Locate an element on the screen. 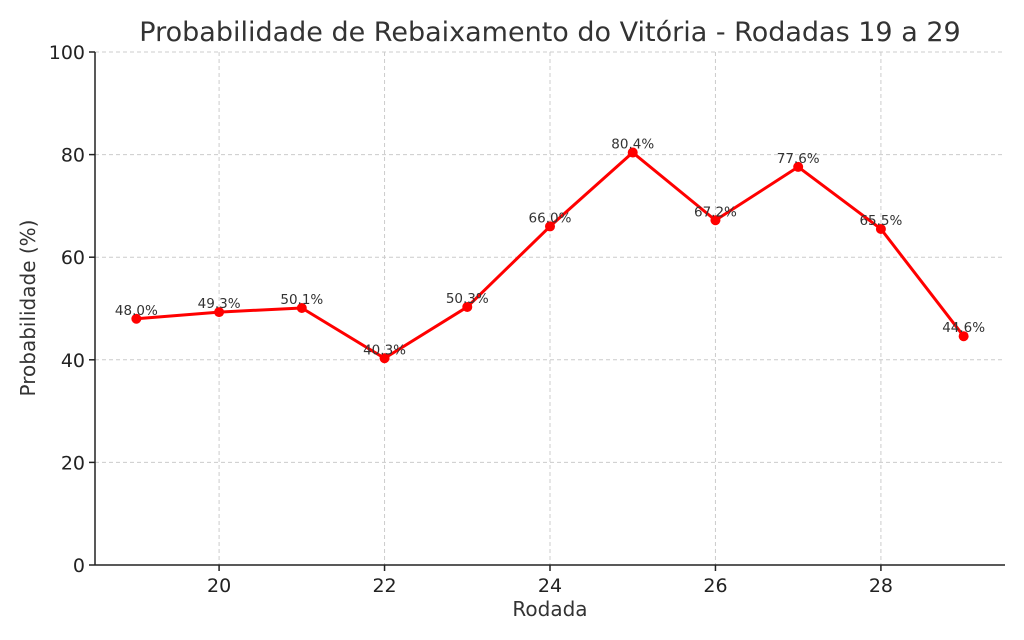 Image resolution: width=1024 pixels, height=640 pixels. y-tick-label: 0 is located at coordinates (79, 566).